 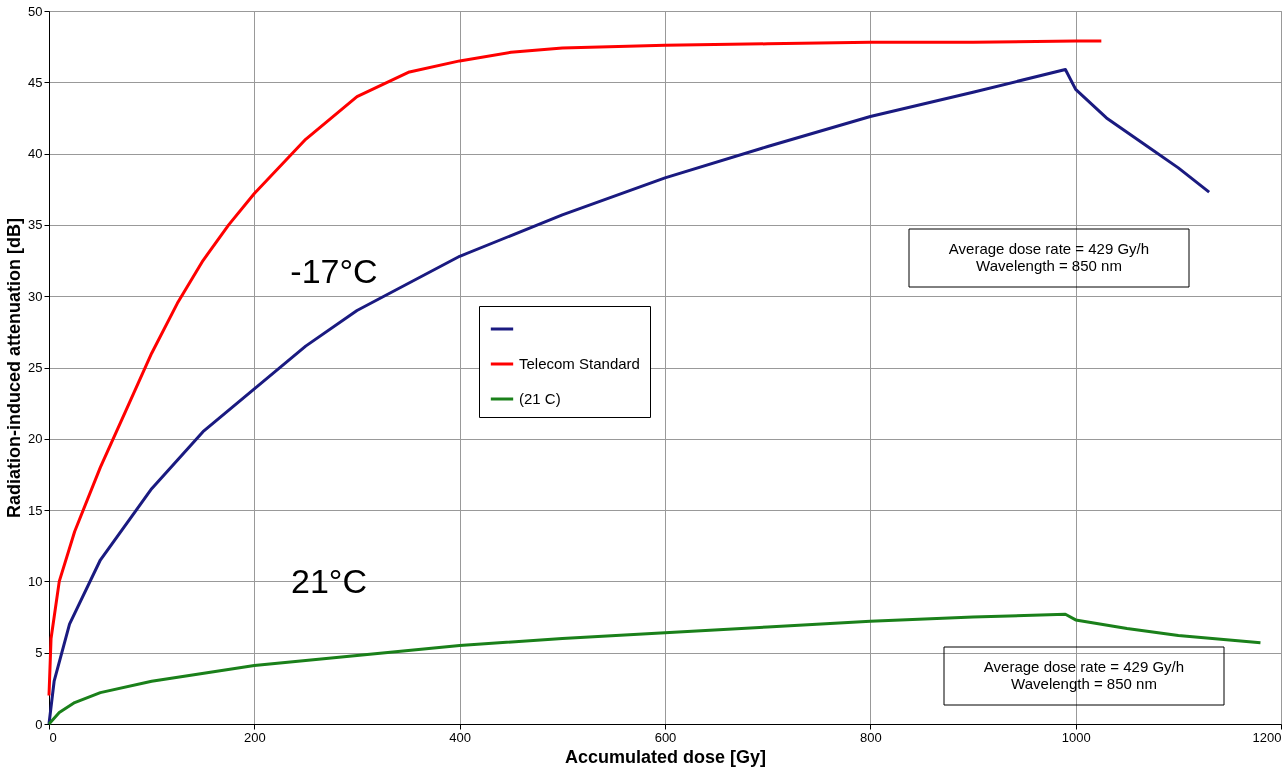 What do you see at coordinates (1267, 737) in the screenshot?
I see `x-tick-label: 1200` at bounding box center [1267, 737].